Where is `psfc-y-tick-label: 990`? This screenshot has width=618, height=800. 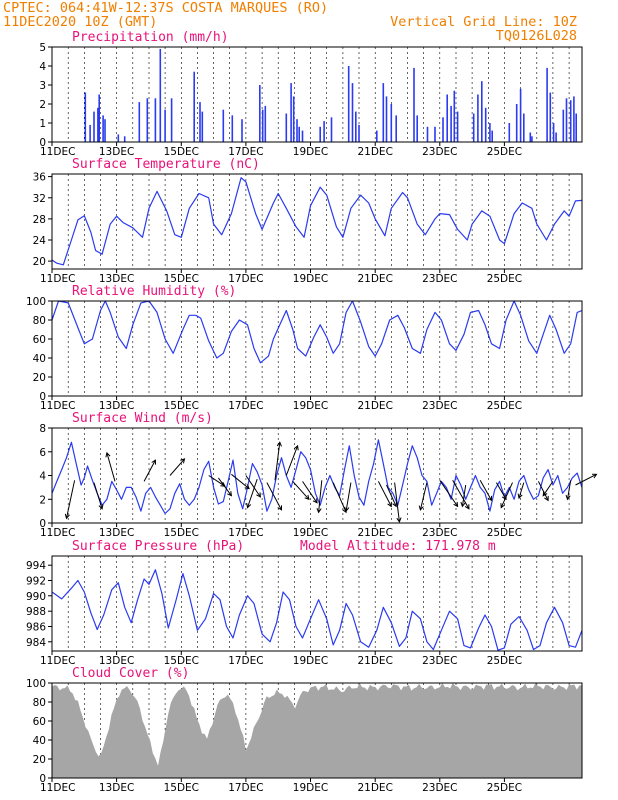 psfc-y-tick-label: 990 is located at coordinates (36, 597).